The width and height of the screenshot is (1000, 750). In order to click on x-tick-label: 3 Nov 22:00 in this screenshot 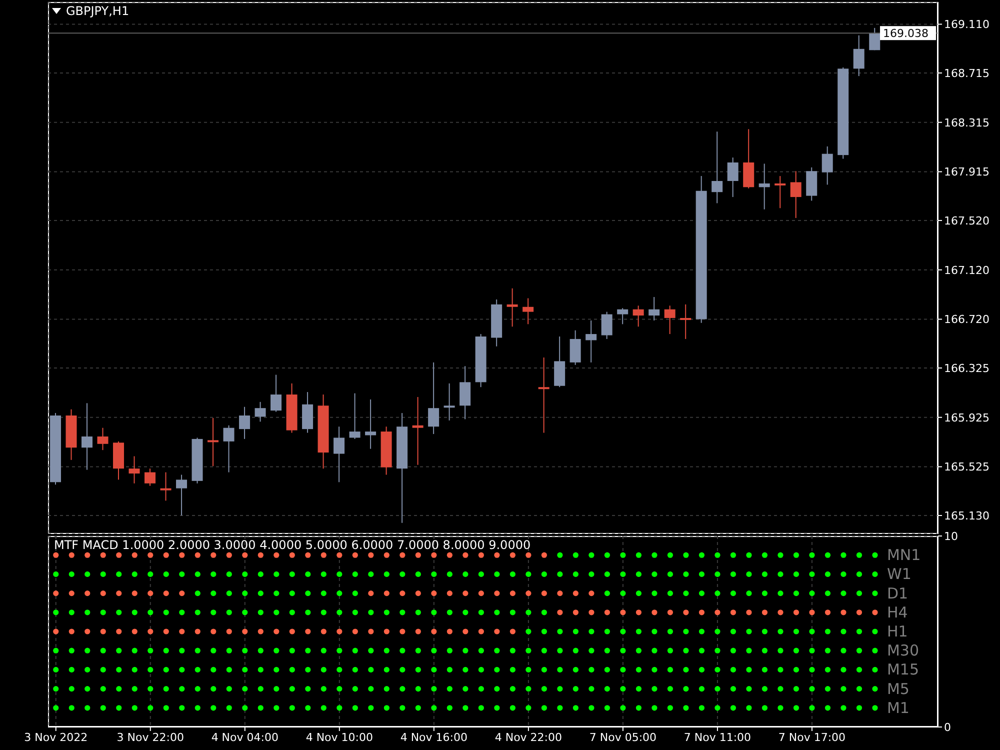, I will do `click(150, 737)`.